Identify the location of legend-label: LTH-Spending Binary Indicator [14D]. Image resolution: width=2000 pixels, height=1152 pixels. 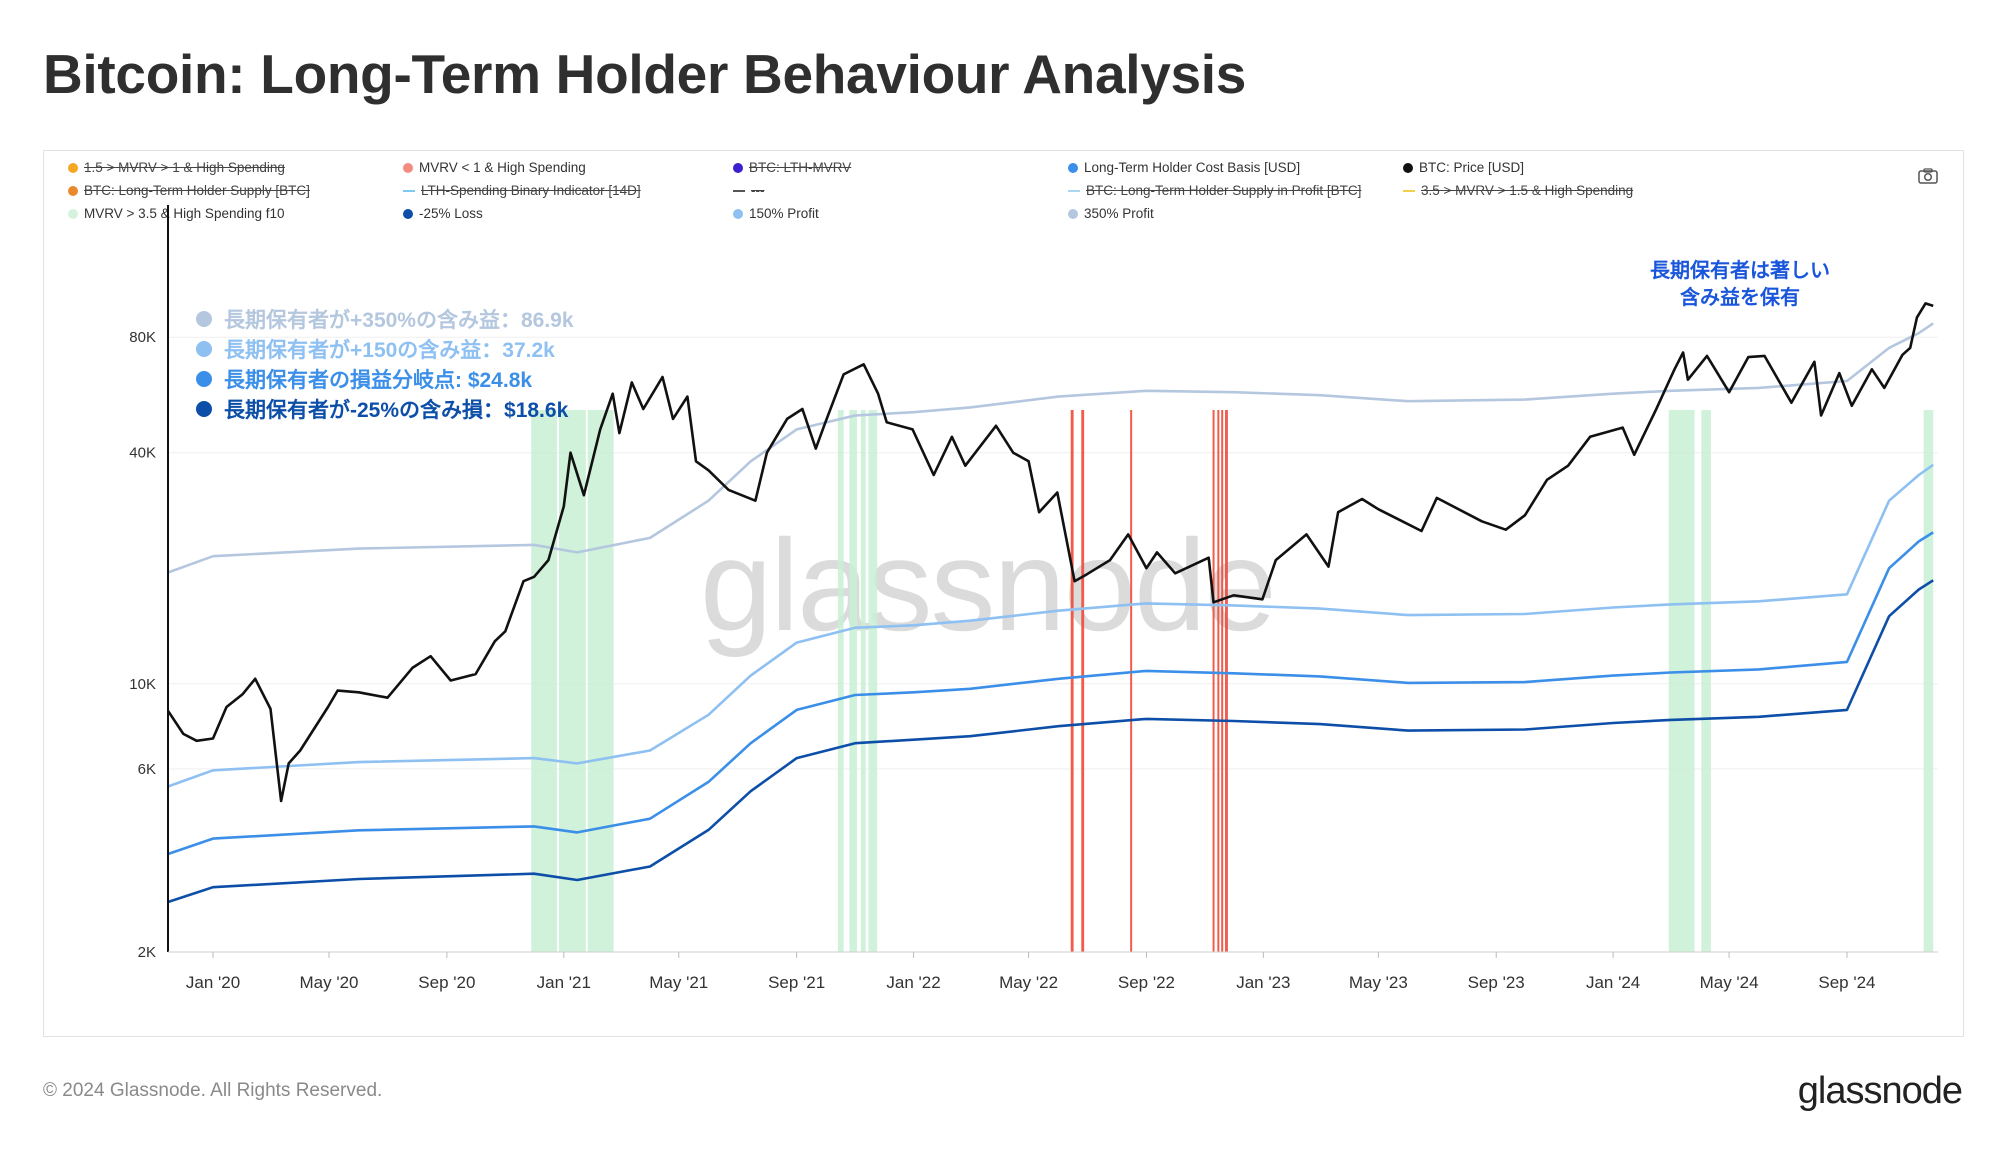
(531, 190).